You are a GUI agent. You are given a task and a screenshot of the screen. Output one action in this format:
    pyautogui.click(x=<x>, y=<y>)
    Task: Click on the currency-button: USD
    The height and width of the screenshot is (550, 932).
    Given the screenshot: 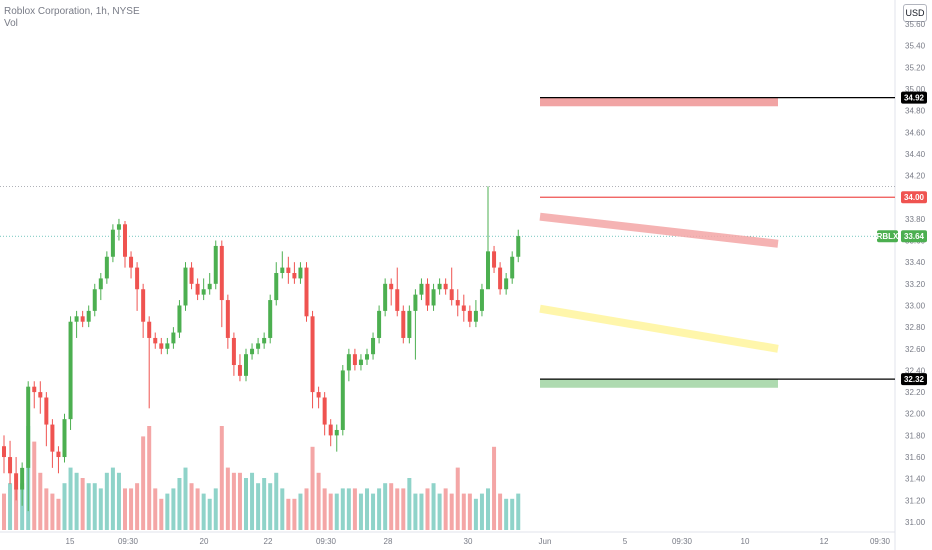 What is the action you would take?
    pyautogui.click(x=915, y=13)
    